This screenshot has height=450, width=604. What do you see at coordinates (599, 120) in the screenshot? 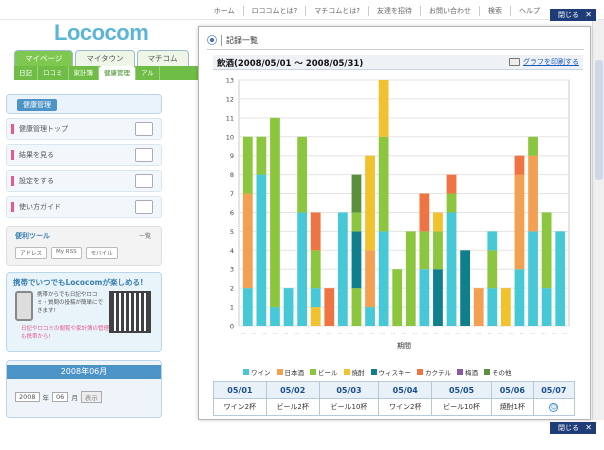
I see `scrollbar-thumb` at bounding box center [599, 120].